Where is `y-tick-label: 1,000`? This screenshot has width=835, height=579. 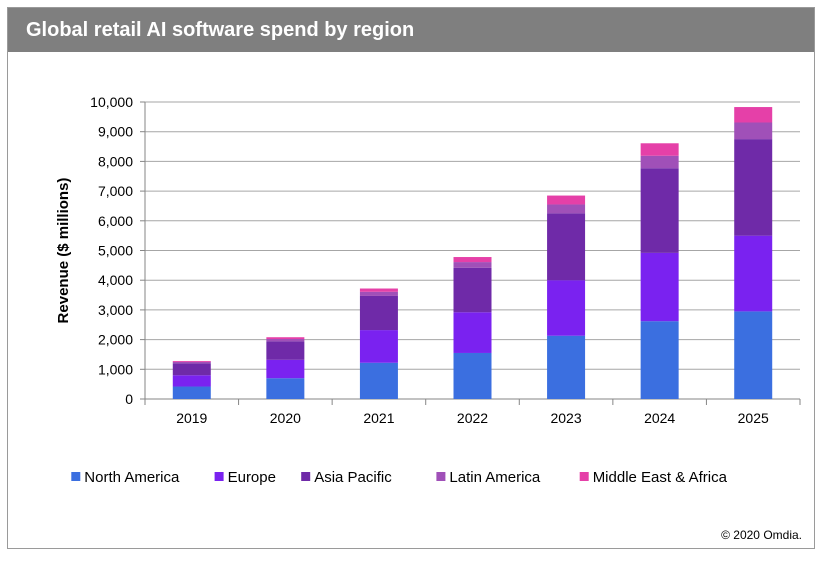
y-tick-label: 1,000 is located at coordinates (115, 369).